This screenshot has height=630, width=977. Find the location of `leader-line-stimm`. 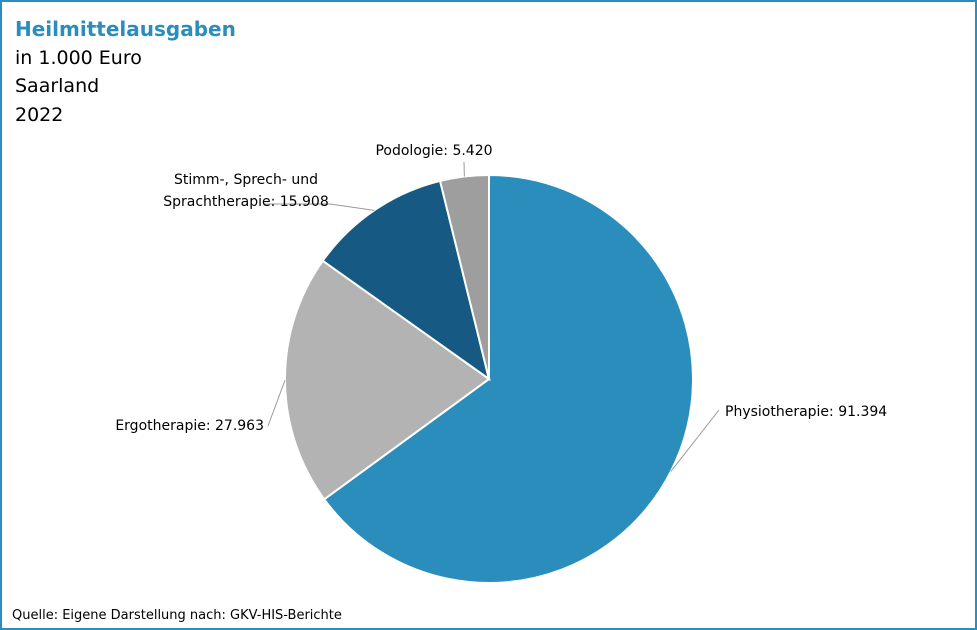

leader-line-stimm is located at coordinates (319, 207).